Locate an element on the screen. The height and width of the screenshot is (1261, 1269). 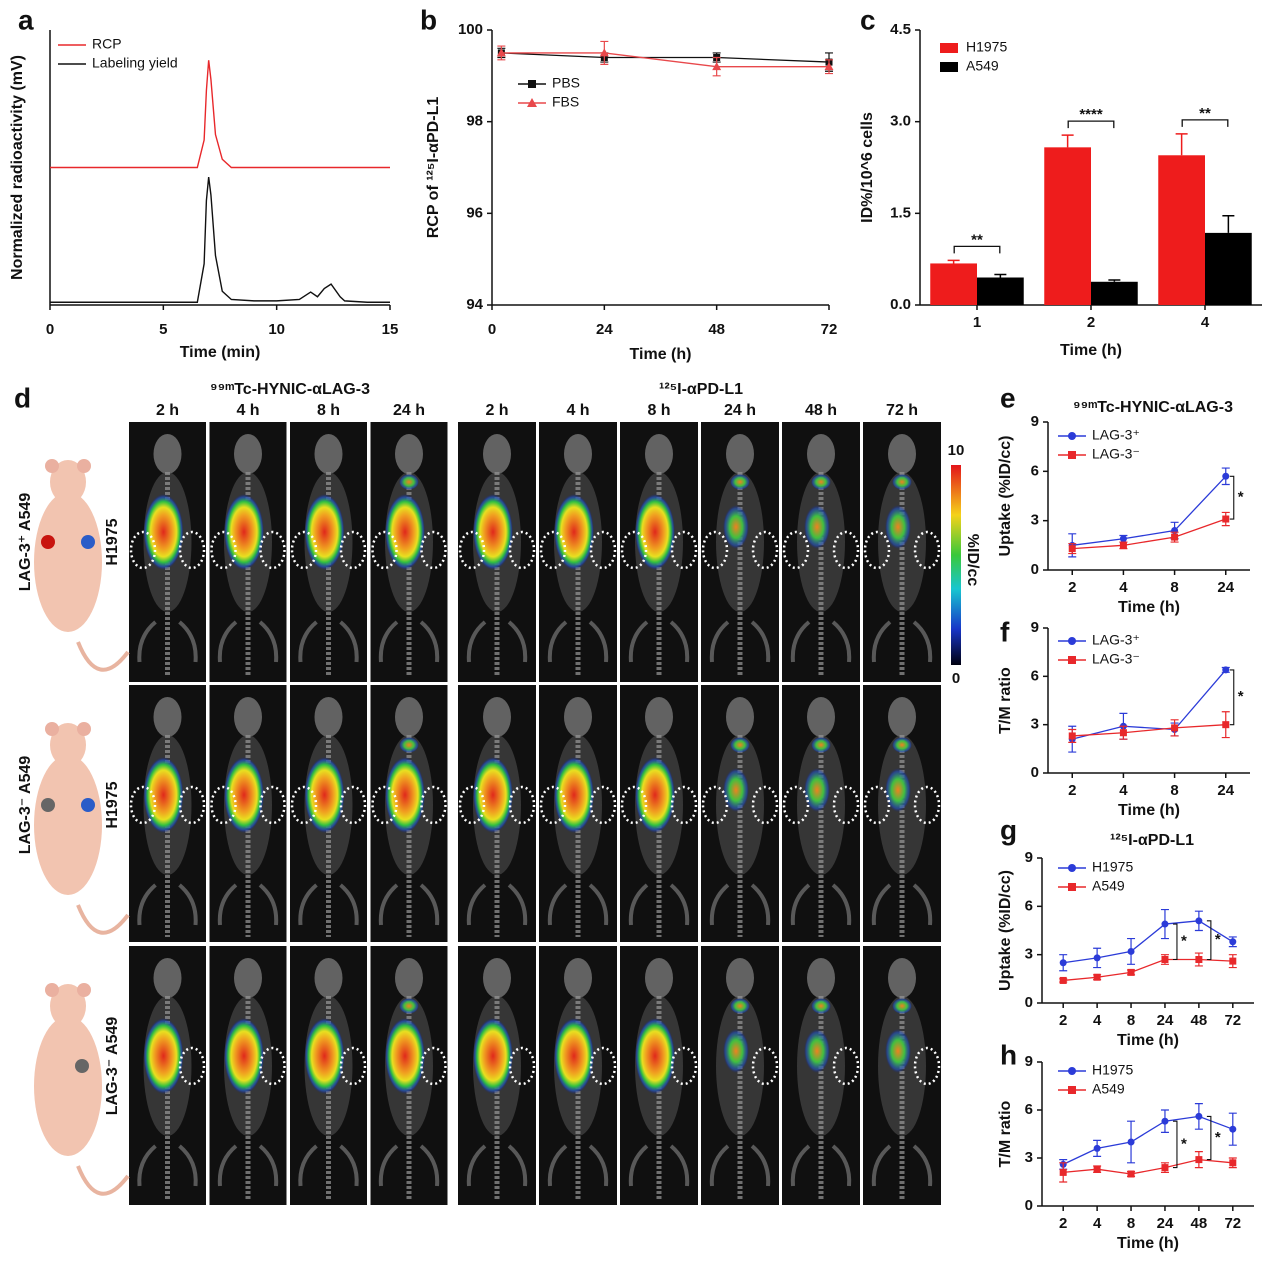
x-tick-label: 8 is located at coordinates (1174, 790).